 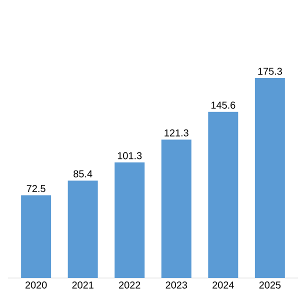 I want to click on data-label: 72.5, so click(x=36, y=188).